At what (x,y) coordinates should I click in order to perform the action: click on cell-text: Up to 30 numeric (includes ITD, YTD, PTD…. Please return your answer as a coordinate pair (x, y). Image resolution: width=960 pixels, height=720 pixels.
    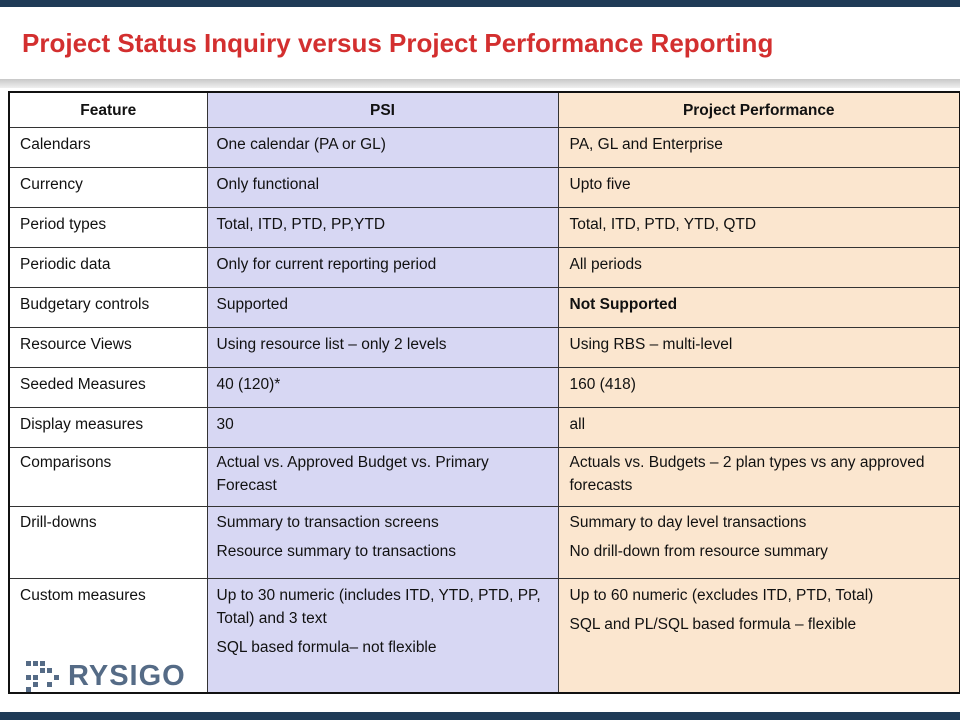
    Looking at the image, I should click on (378, 607).